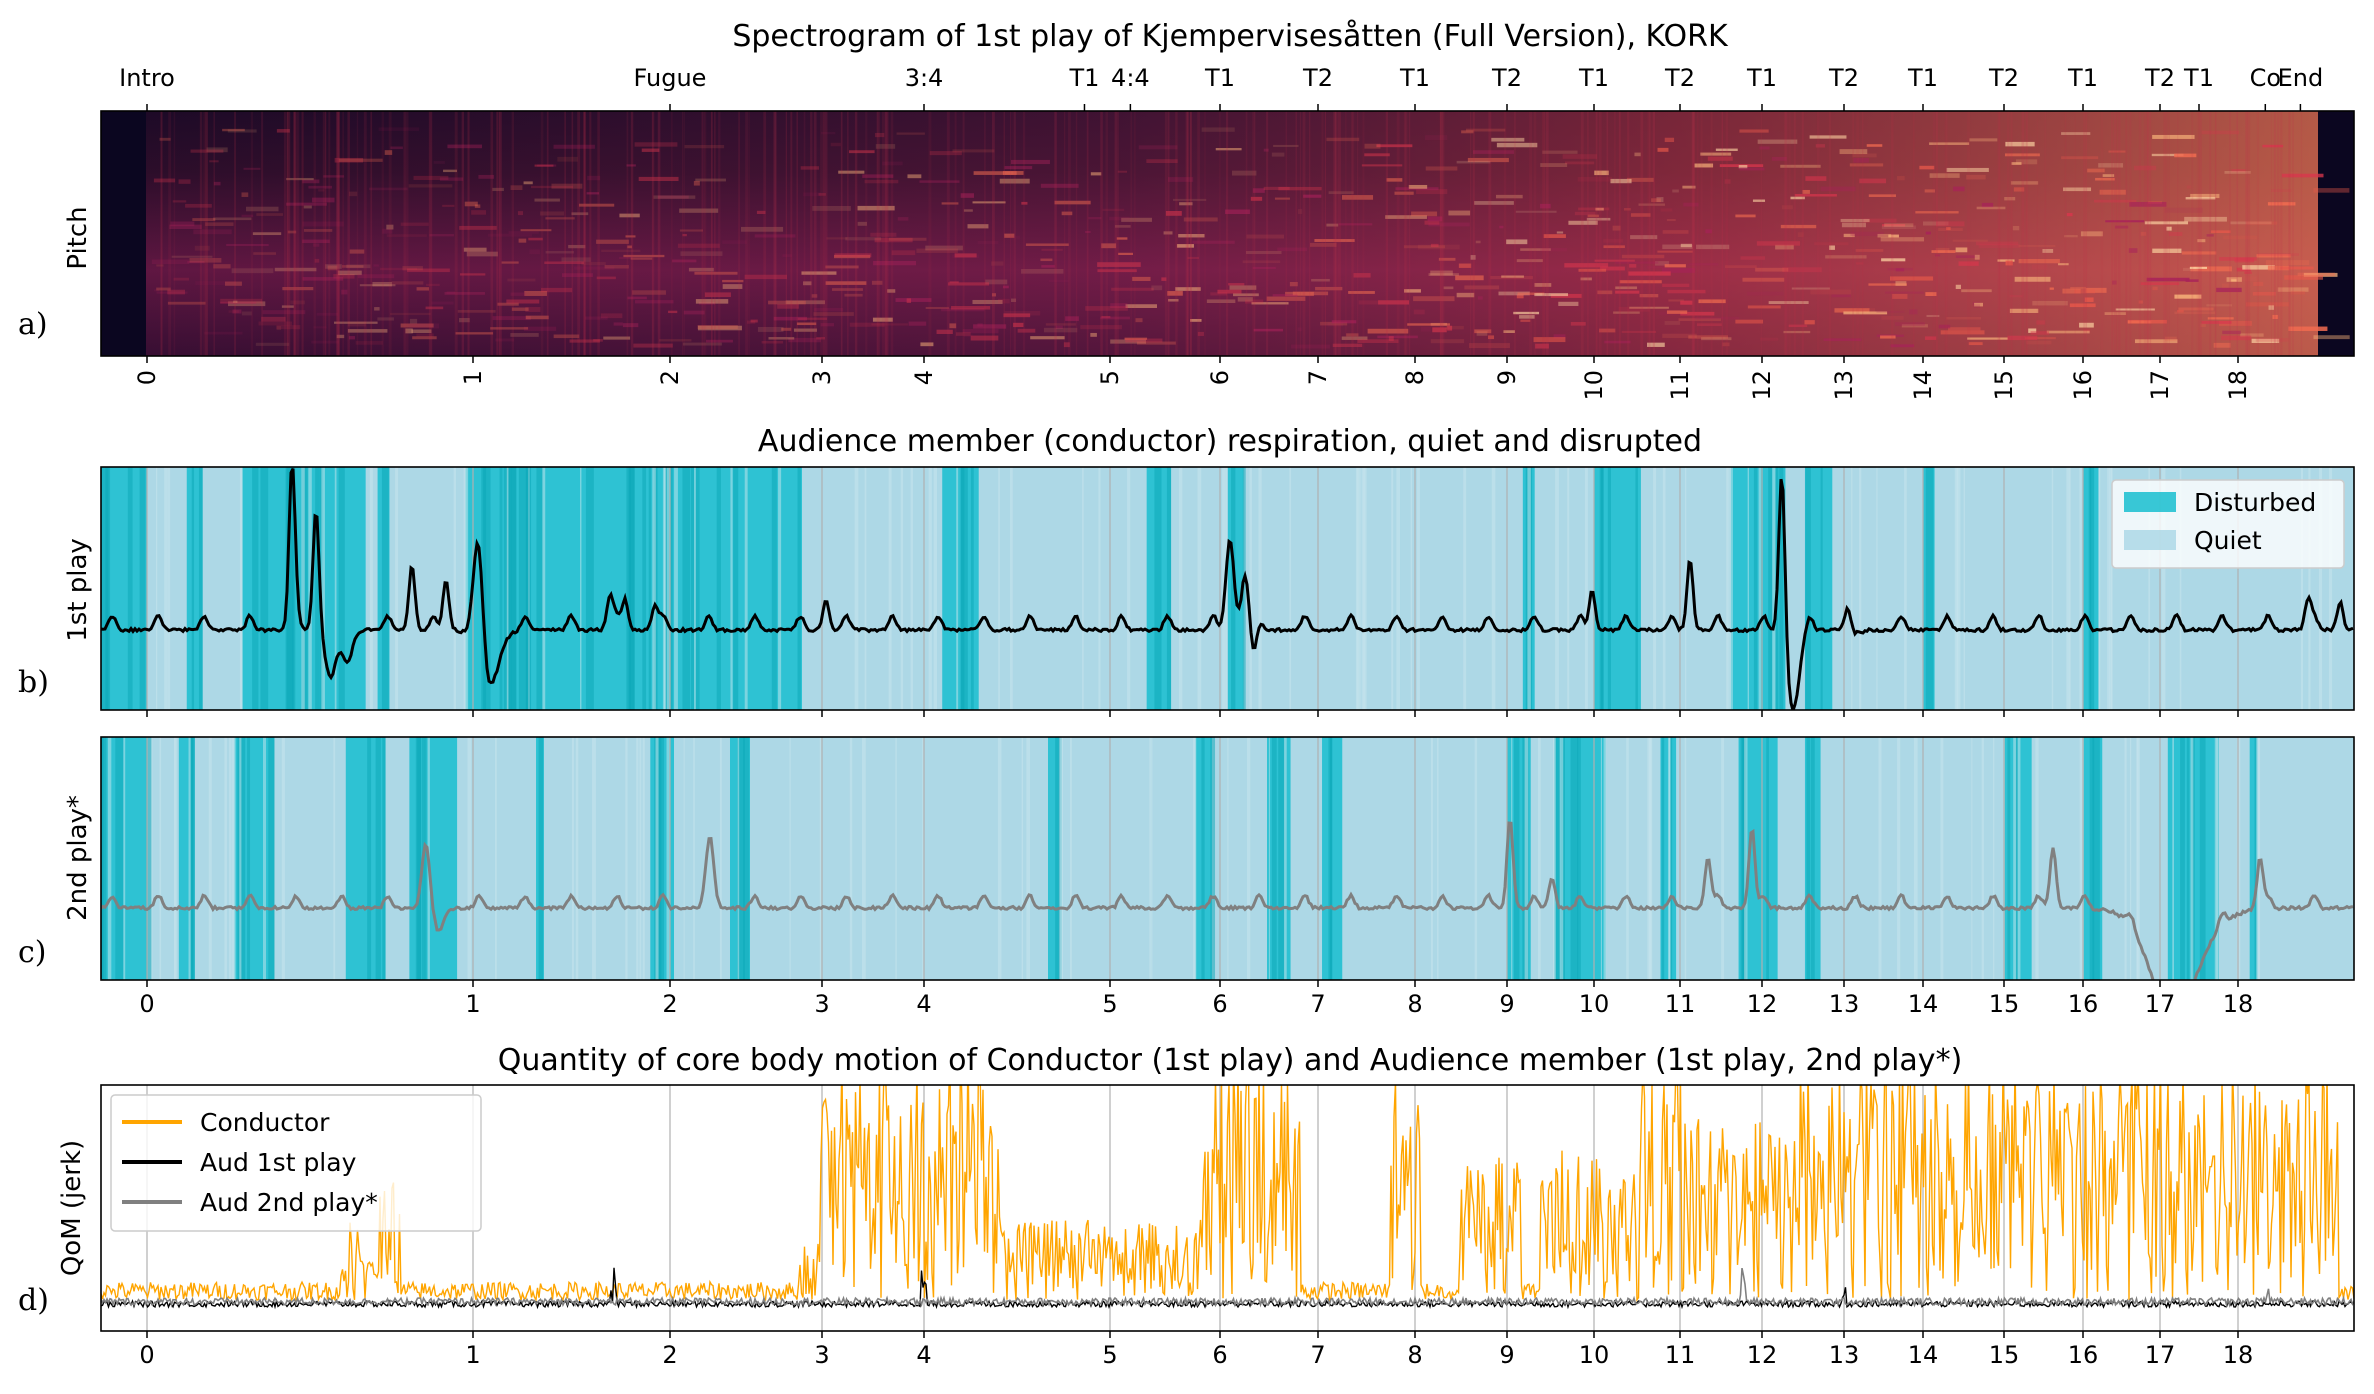 The height and width of the screenshot is (1394, 2374). What do you see at coordinates (2160, 385) in the screenshot?
I see `x-tick-label: 17` at bounding box center [2160, 385].